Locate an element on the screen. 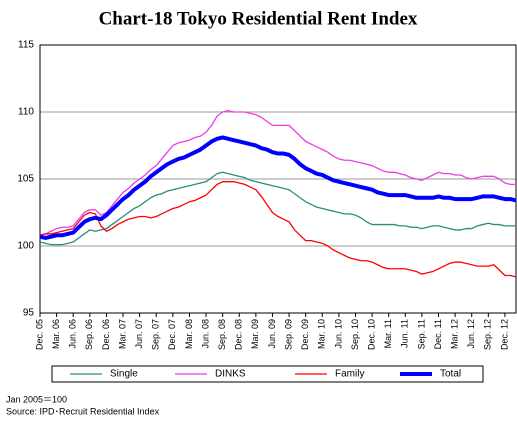  y-tick-label: 95 is located at coordinates (29, 313).